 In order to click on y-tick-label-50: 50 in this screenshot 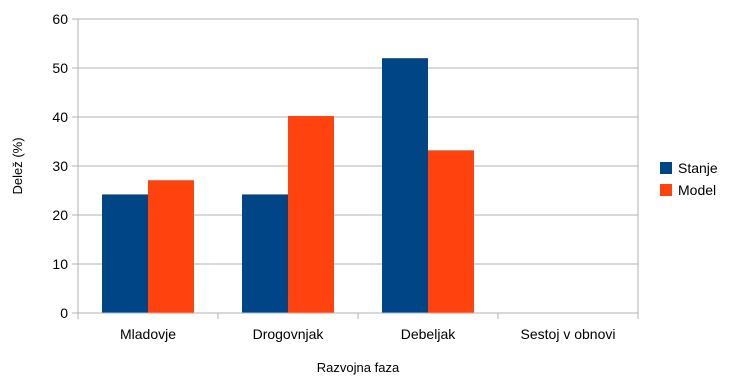, I will do `click(60, 68)`.